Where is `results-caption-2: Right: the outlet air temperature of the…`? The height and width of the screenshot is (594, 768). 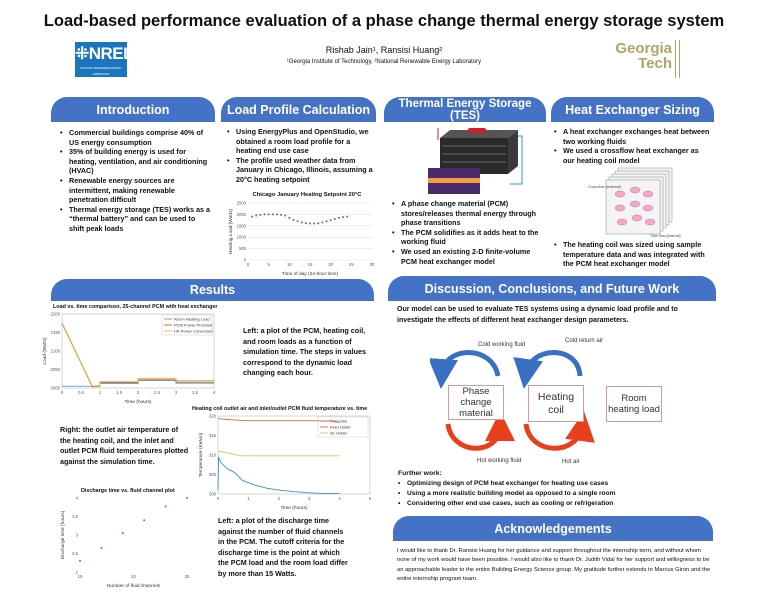
results-caption-2: Right: the outlet air temperature of the… is located at coordinates (124, 445).